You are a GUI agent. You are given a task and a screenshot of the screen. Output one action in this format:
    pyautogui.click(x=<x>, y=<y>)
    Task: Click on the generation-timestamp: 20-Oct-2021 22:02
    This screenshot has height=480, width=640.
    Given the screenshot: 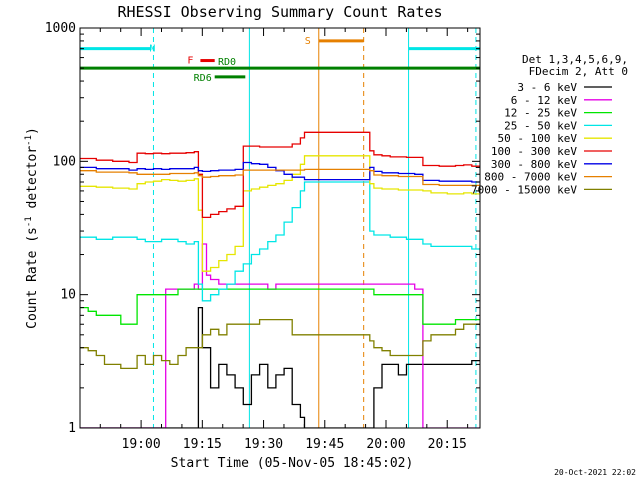 What is the action you would take?
    pyautogui.click(x=595, y=472)
    